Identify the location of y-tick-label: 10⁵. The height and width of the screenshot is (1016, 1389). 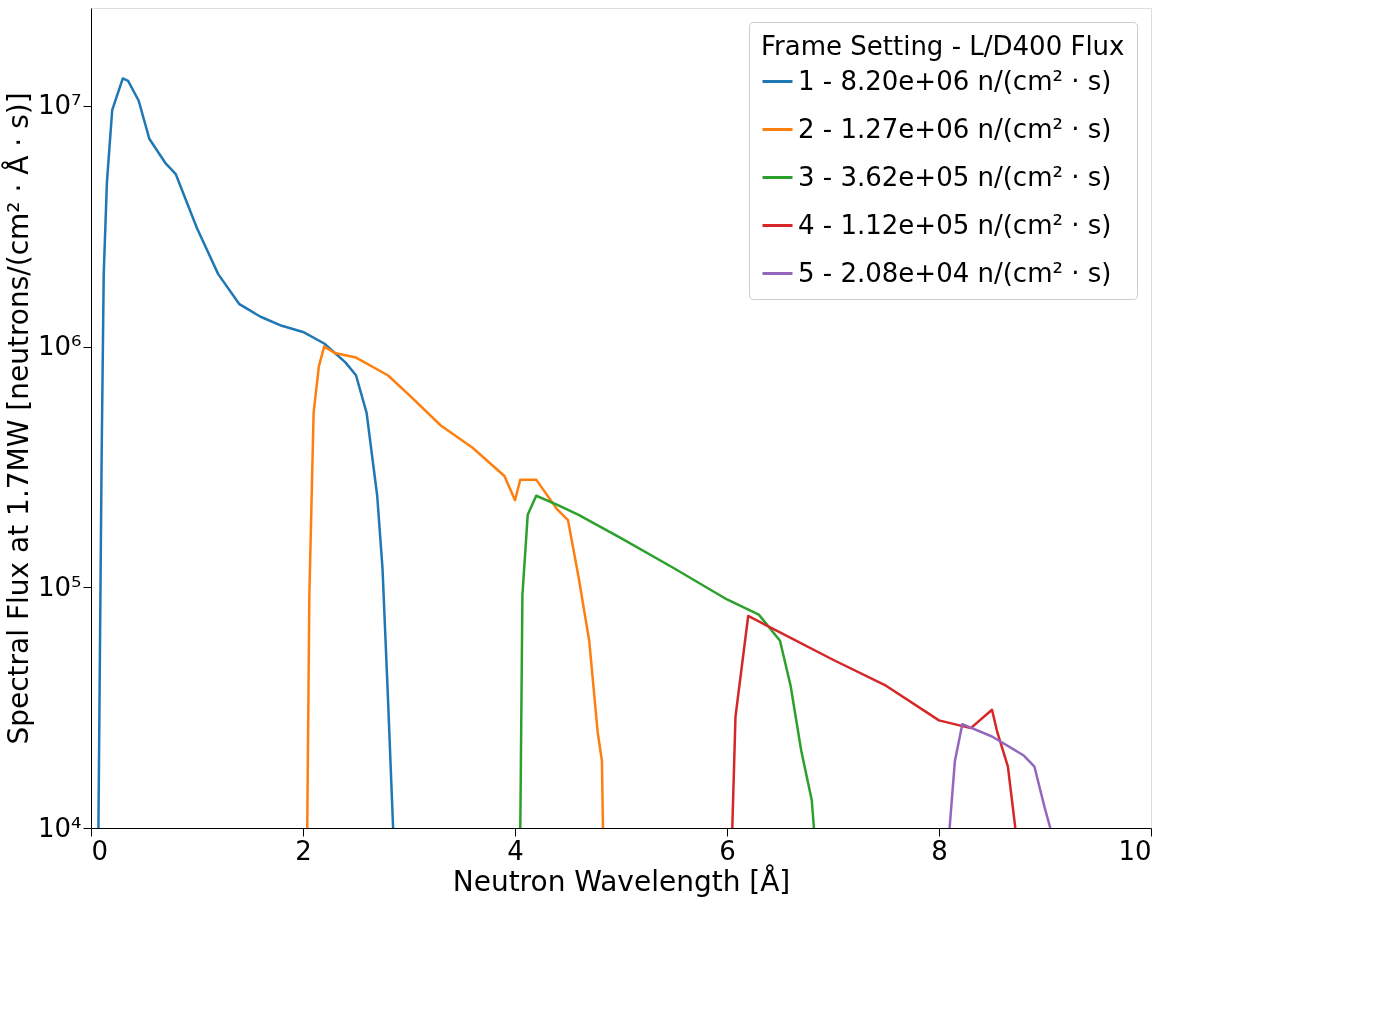
(59, 586).